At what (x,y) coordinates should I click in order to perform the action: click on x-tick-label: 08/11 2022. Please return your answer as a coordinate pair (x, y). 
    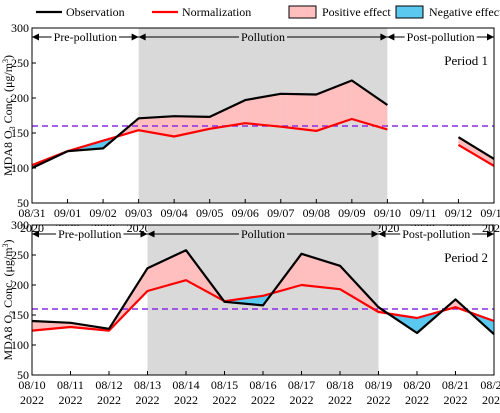
    Looking at the image, I should click on (70, 392).